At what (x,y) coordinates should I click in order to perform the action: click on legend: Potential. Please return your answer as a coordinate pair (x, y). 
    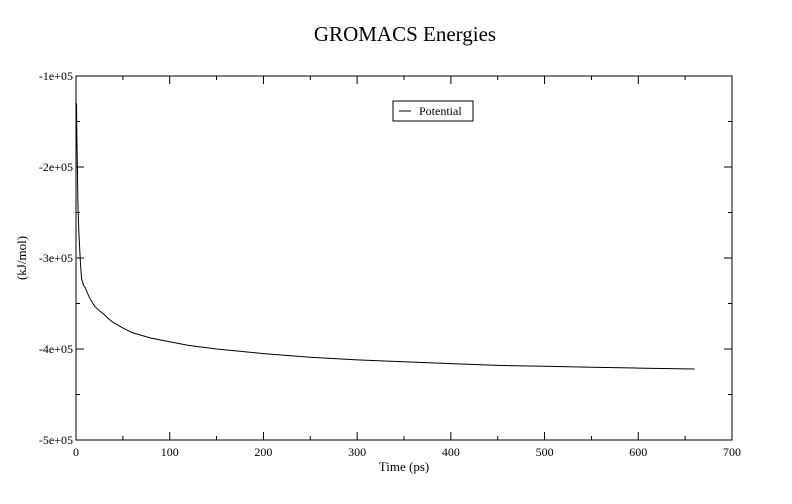
    Looking at the image, I should click on (433, 111).